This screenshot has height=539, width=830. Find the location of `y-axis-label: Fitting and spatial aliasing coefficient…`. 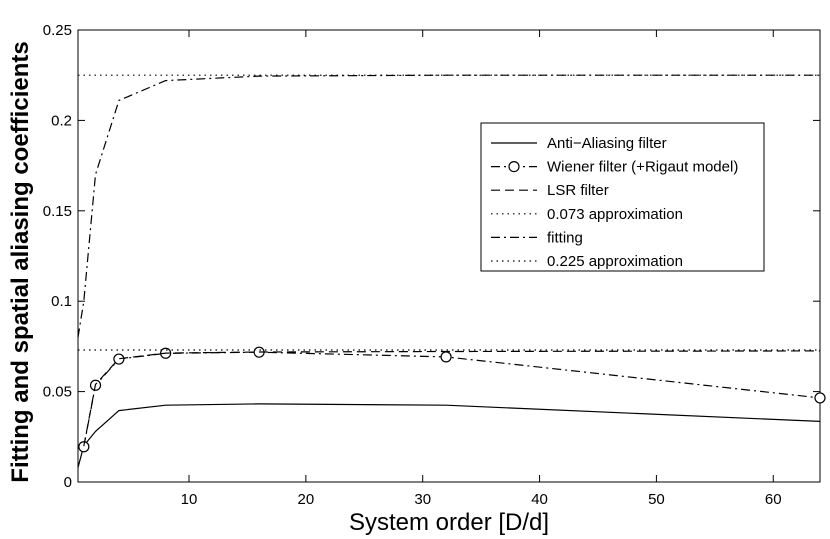

y-axis-label: Fitting and spatial aliasing coefficient… is located at coordinates (20, 261).